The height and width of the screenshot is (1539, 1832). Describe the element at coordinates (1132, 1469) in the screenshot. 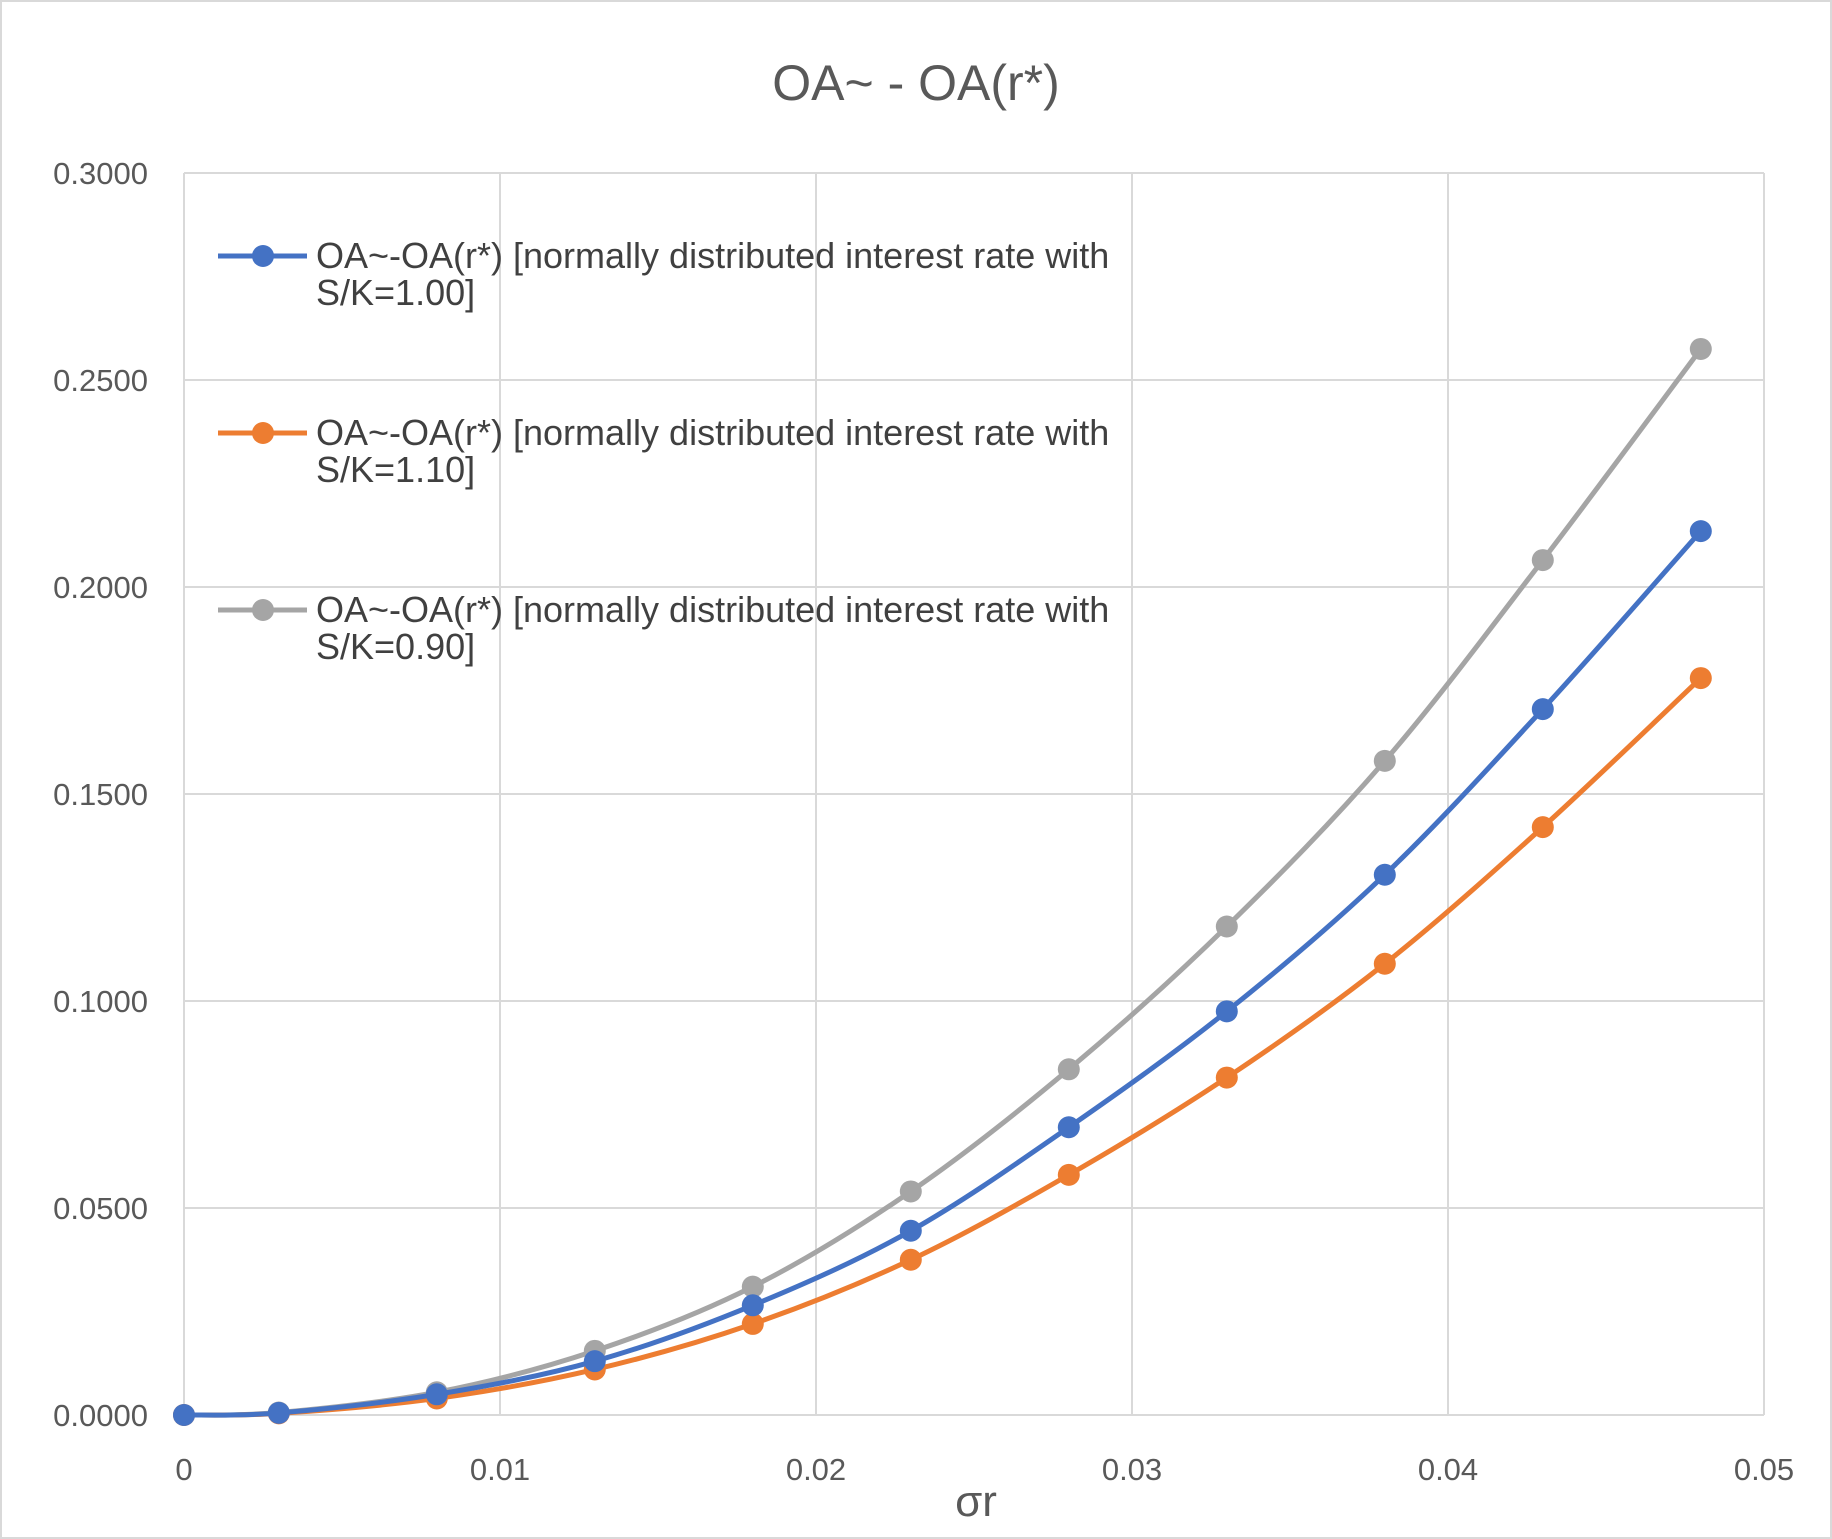

I see `x-tick-label: 0.03` at that location.